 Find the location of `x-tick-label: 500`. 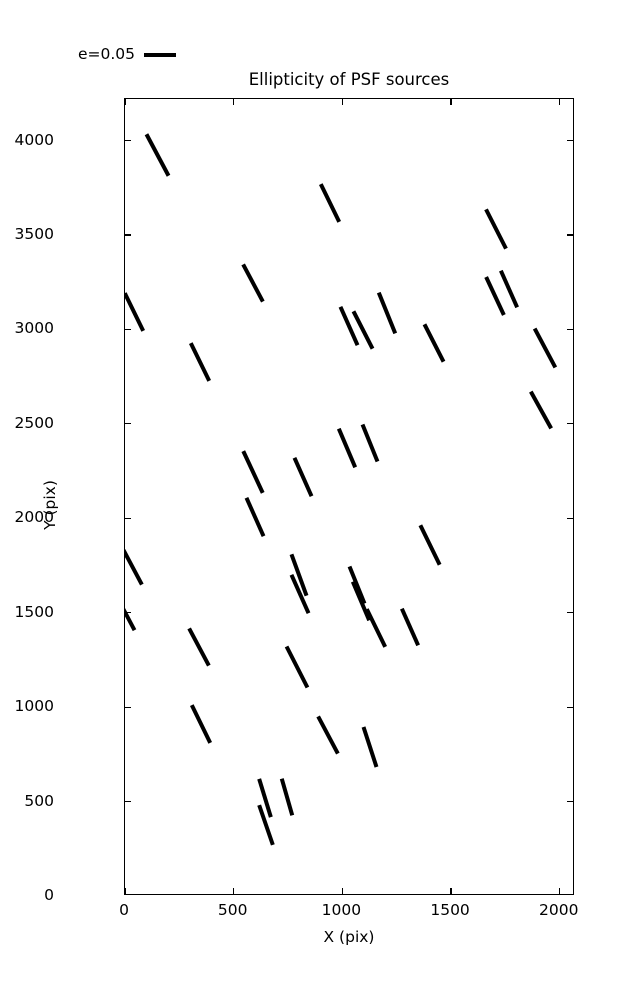

x-tick-label: 500 is located at coordinates (232, 910).